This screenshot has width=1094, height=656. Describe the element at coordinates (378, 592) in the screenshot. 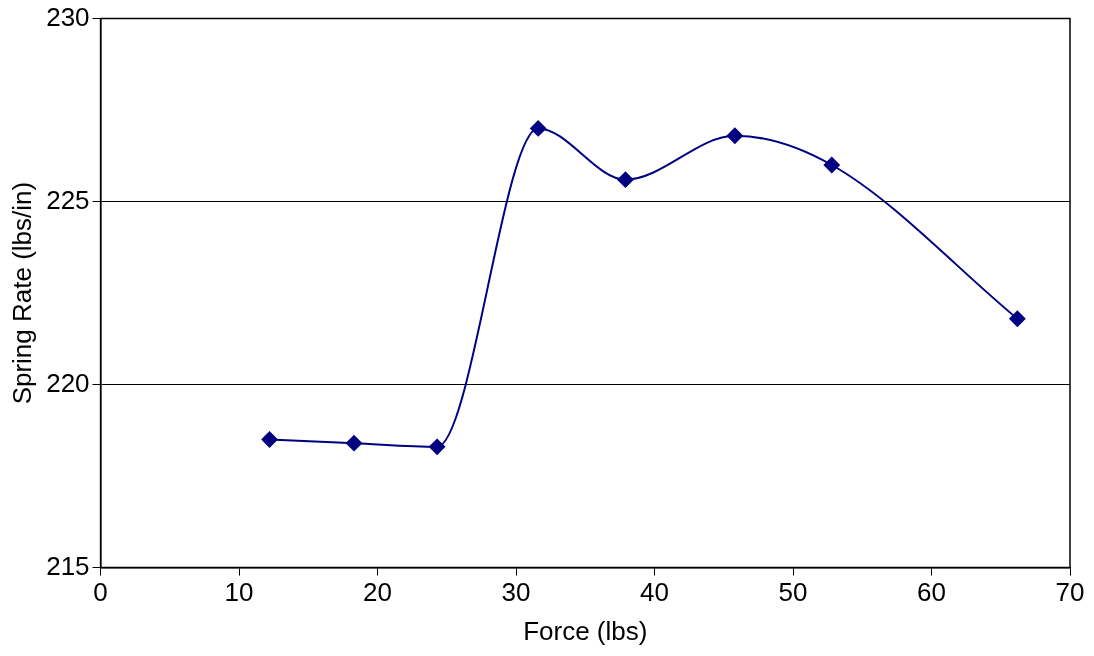

I see `x-tick-label: 20` at that location.